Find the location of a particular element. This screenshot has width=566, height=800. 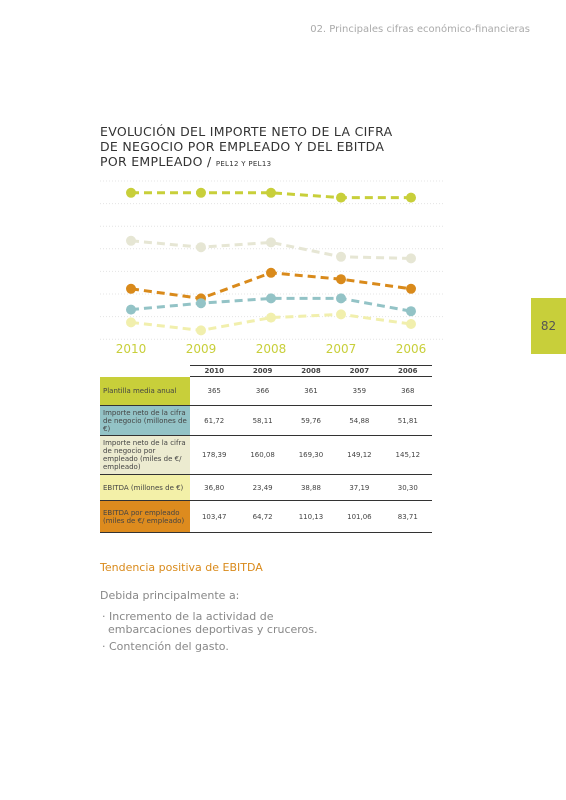

cell: 54,88 is located at coordinates (359, 420).